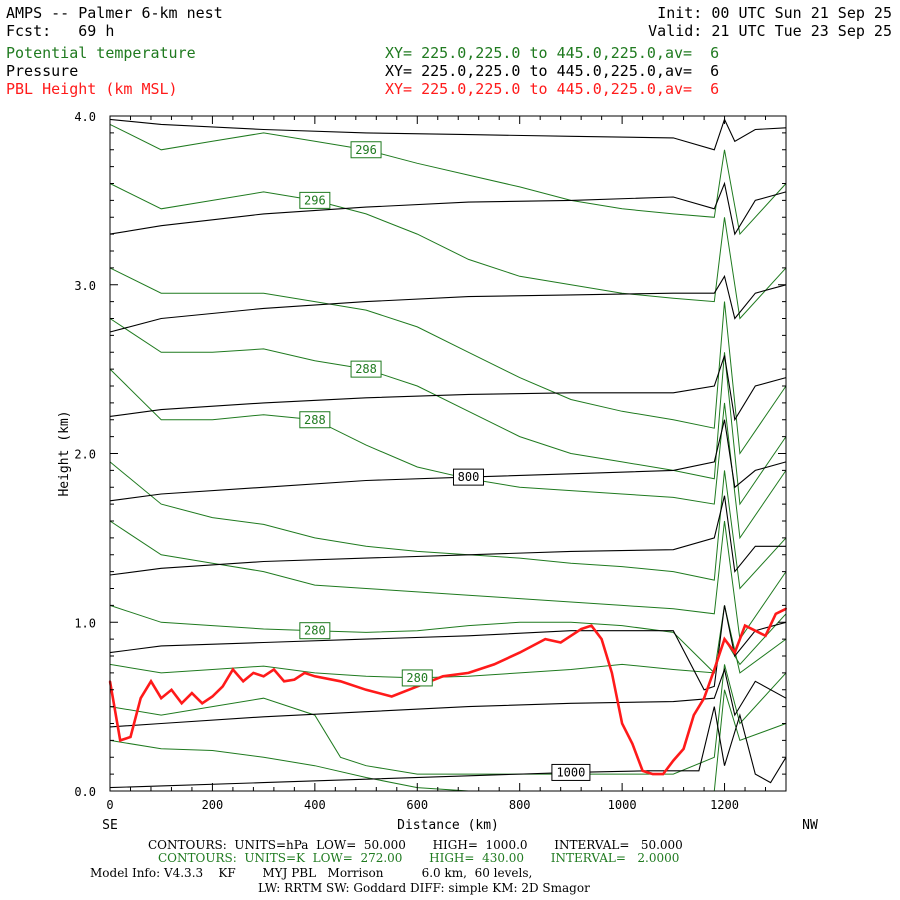 This screenshot has height=900, width=900. What do you see at coordinates (724, 805) in the screenshot?
I see `x-tick-label: 1200` at bounding box center [724, 805].